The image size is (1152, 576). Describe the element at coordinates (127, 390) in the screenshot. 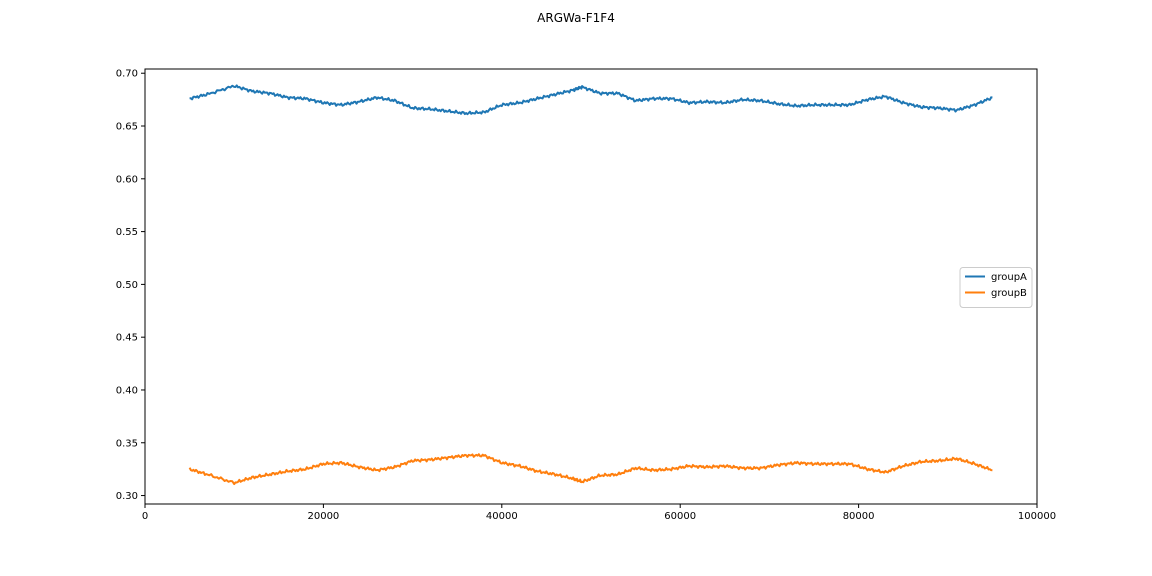

I see `y-tick-label: 0.40` at that location.